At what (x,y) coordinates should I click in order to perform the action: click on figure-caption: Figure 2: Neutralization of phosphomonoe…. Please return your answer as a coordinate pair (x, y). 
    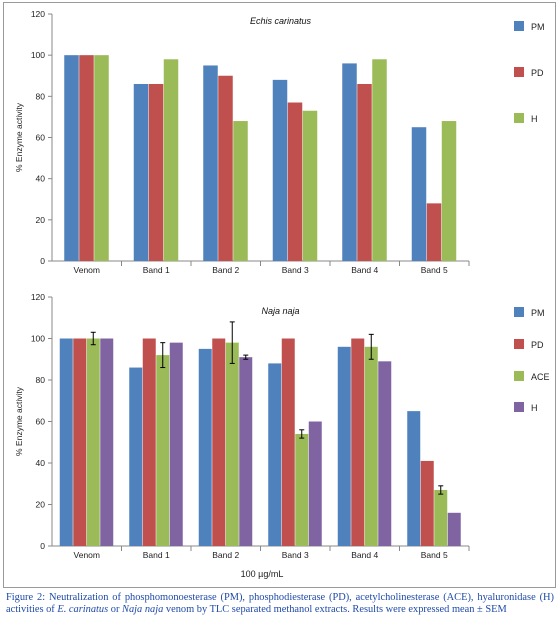
    Looking at the image, I should click on (280, 604).